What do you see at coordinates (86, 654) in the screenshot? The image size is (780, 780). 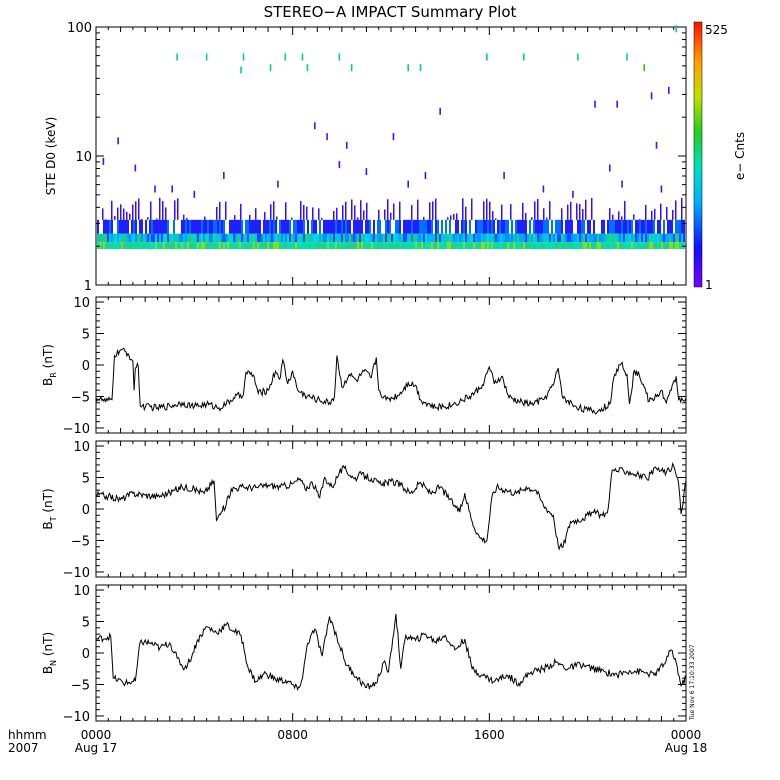 I see `bn-ytick-label: 0` at bounding box center [86, 654].